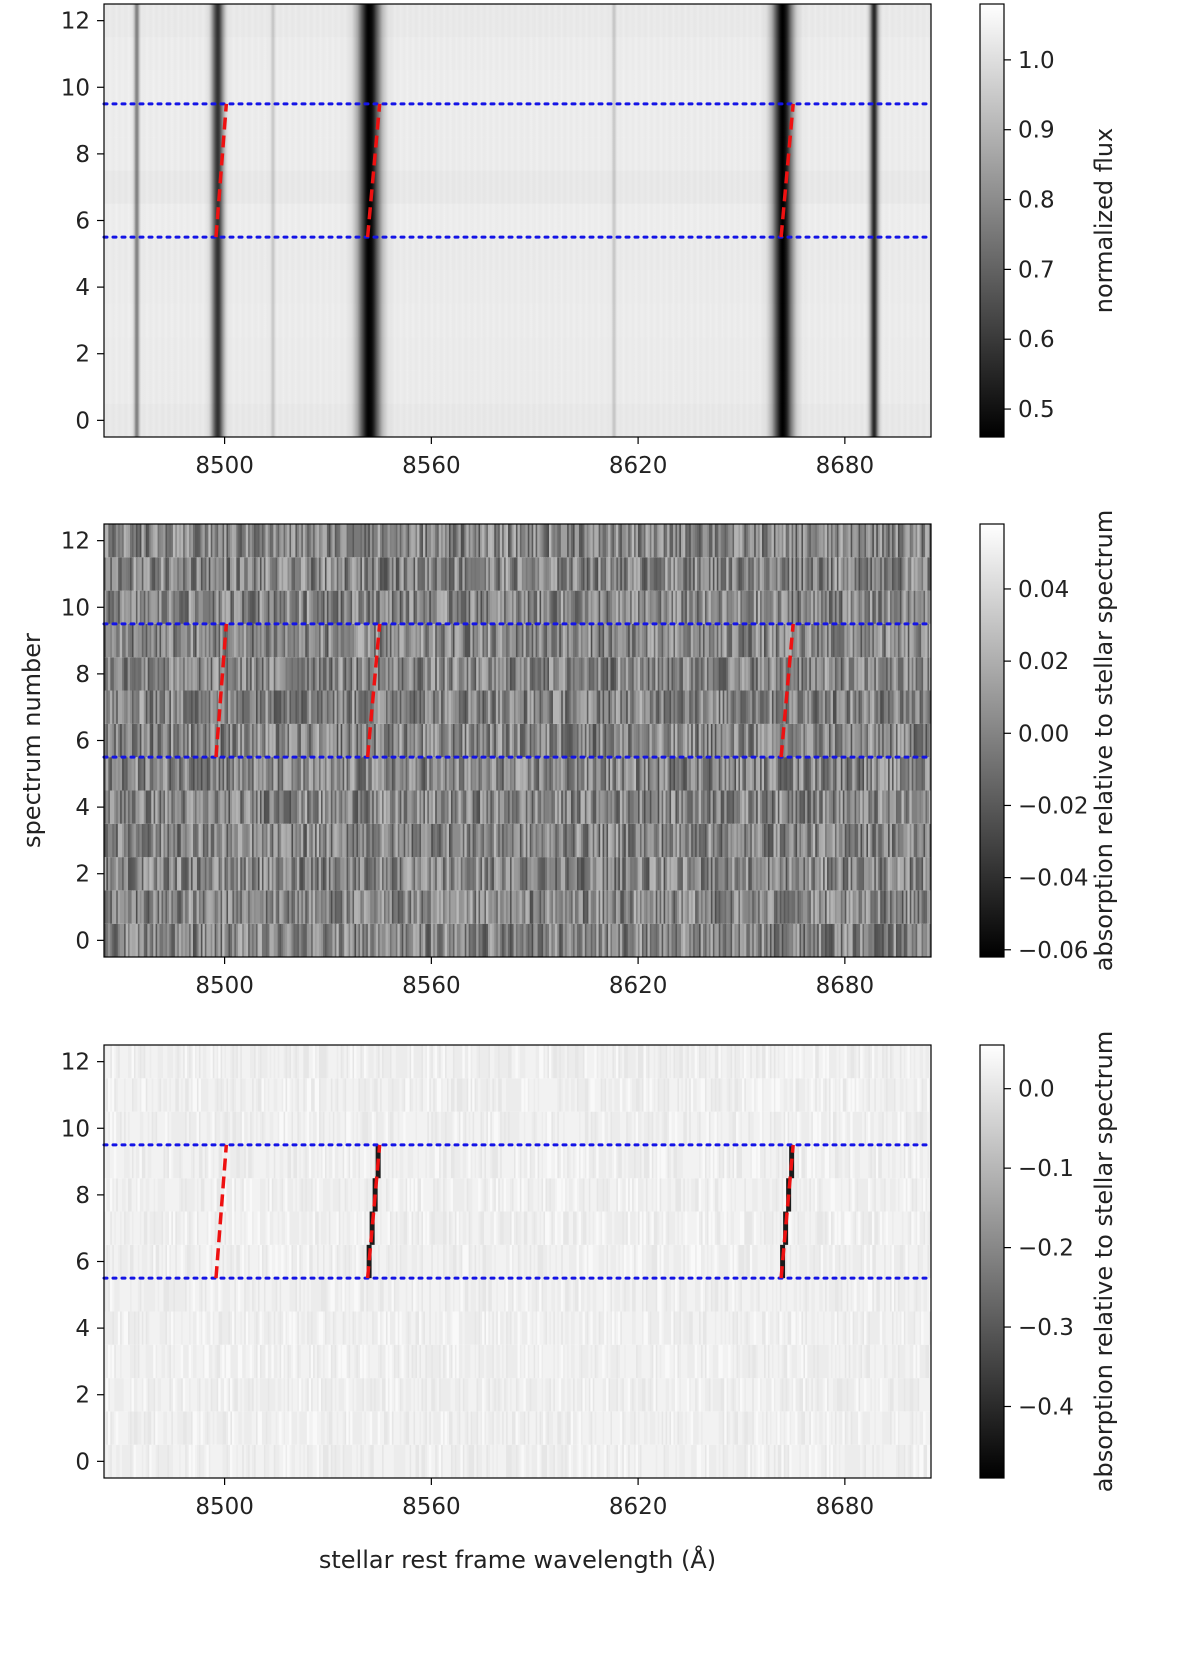 The height and width of the screenshot is (1656, 1200). Describe the element at coordinates (517, 1559) in the screenshot. I see `x-axis-label: stellar rest frame wavelength (Å)` at that location.